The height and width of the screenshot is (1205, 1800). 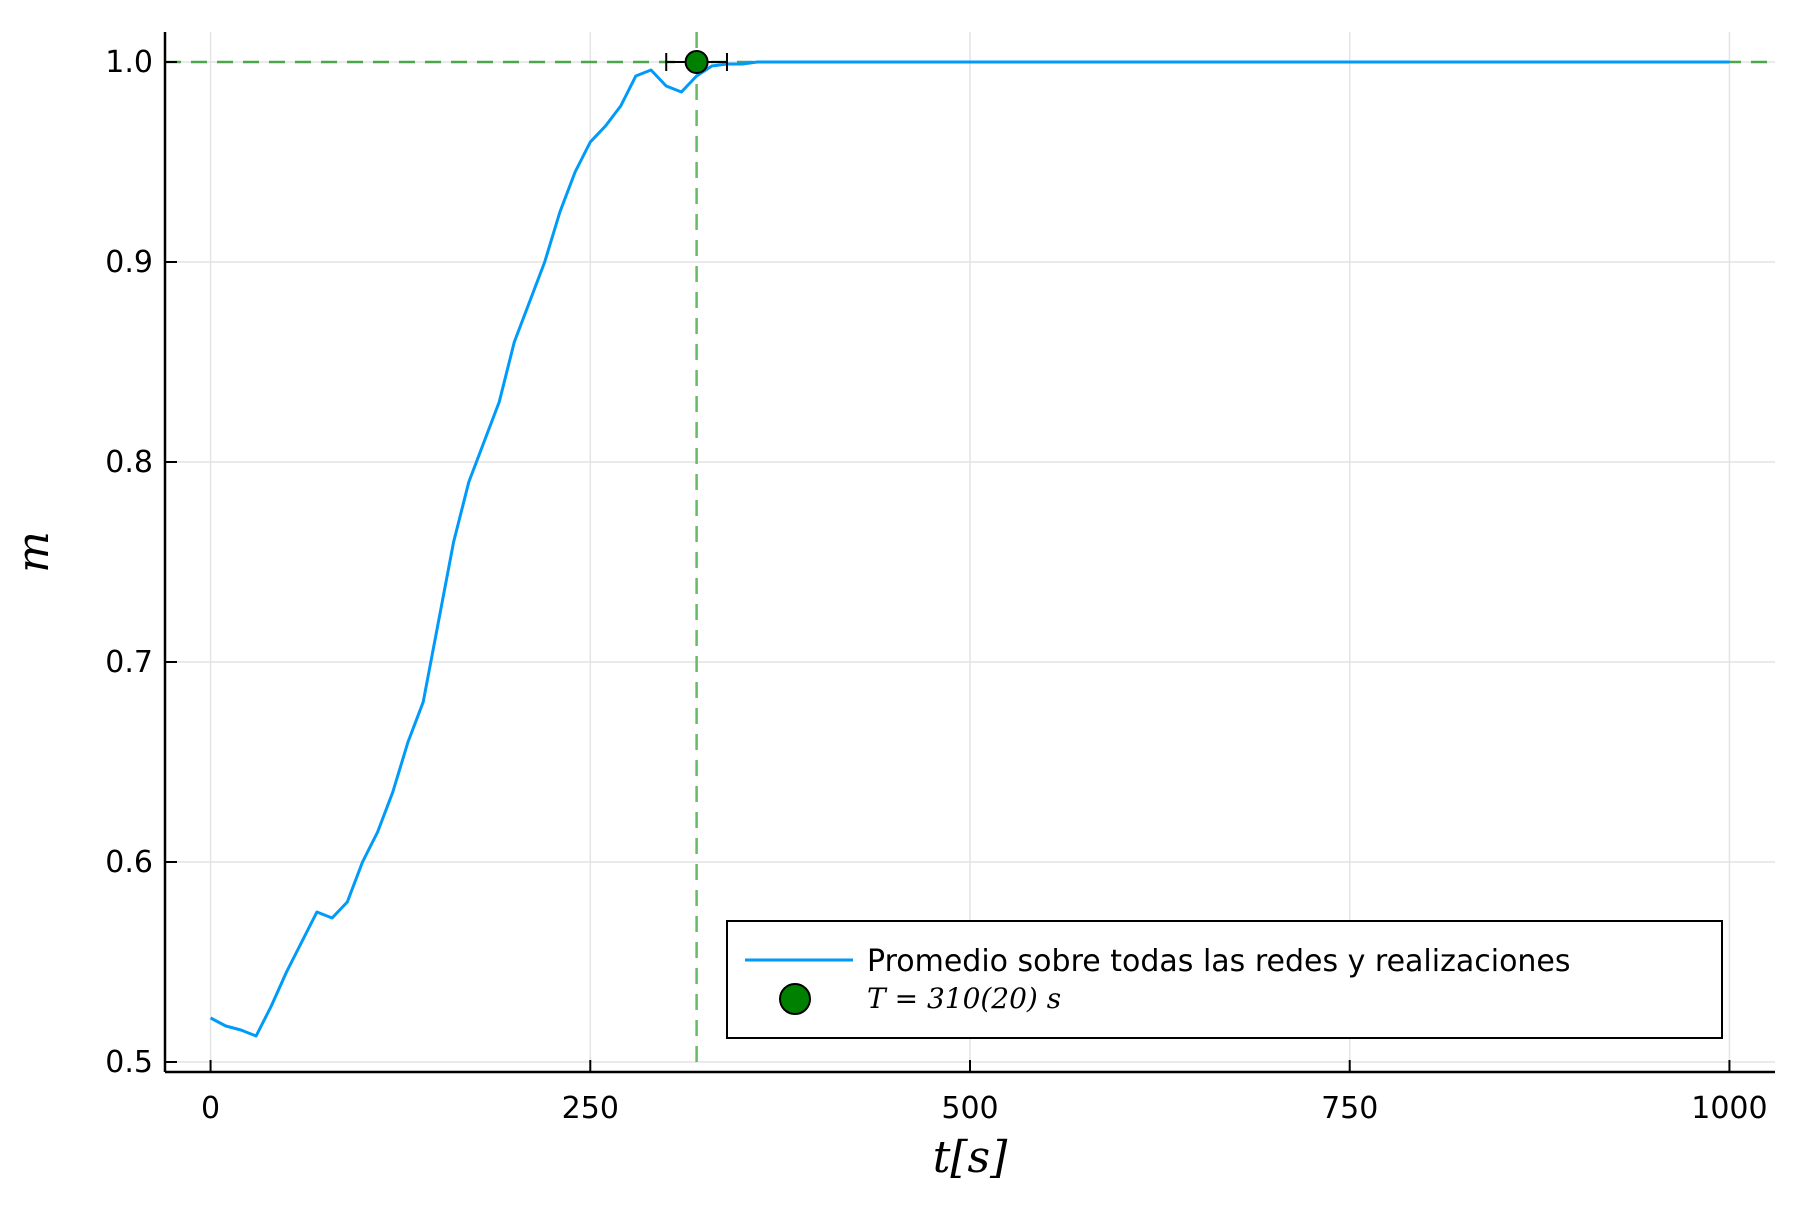 I want to click on y-tick-label: 0.8, so click(x=129, y=462).